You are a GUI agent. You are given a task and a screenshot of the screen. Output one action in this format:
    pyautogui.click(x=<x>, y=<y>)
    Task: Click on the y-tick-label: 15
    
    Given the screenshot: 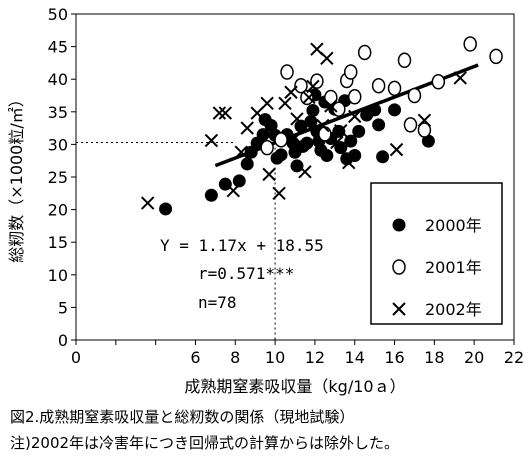 What is the action you would take?
    pyautogui.click(x=58, y=242)
    